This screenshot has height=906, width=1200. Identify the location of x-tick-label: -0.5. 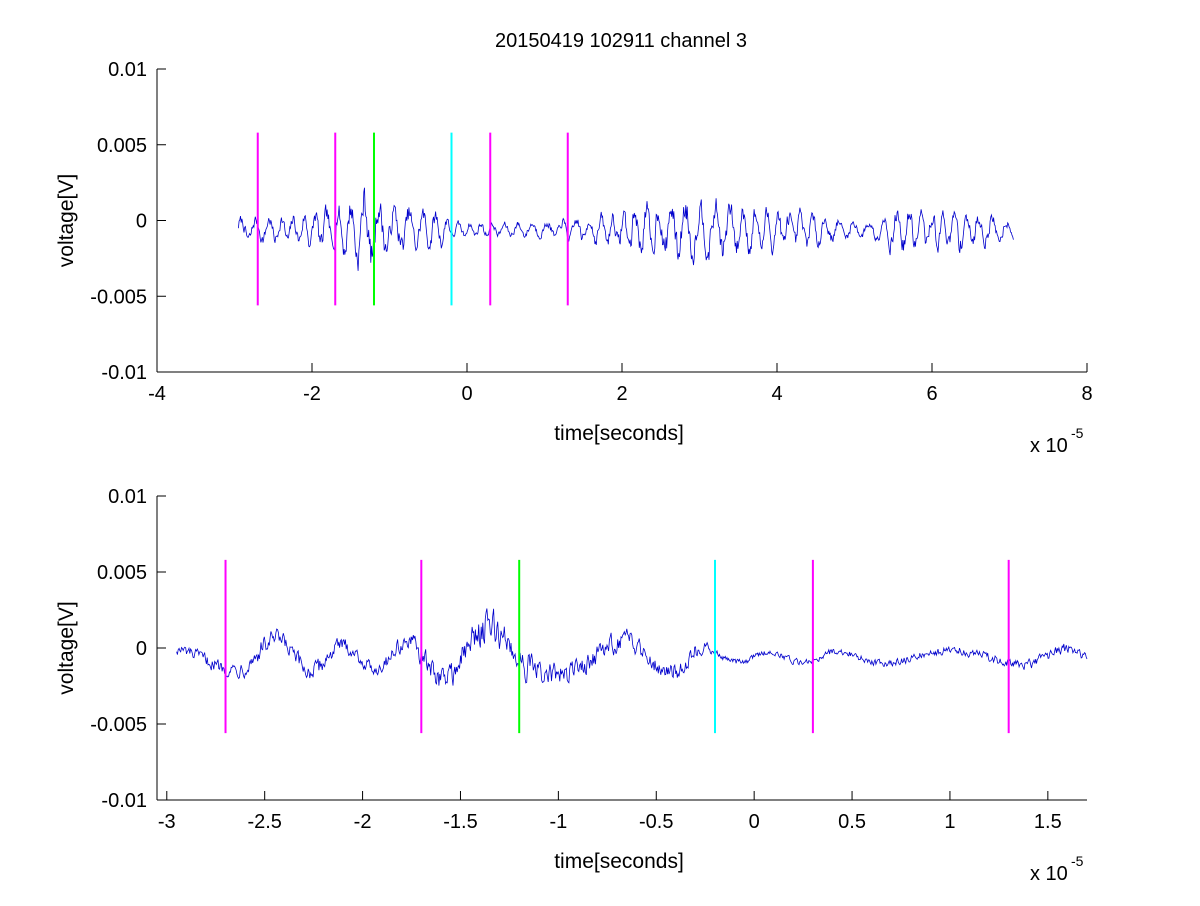
(656, 822).